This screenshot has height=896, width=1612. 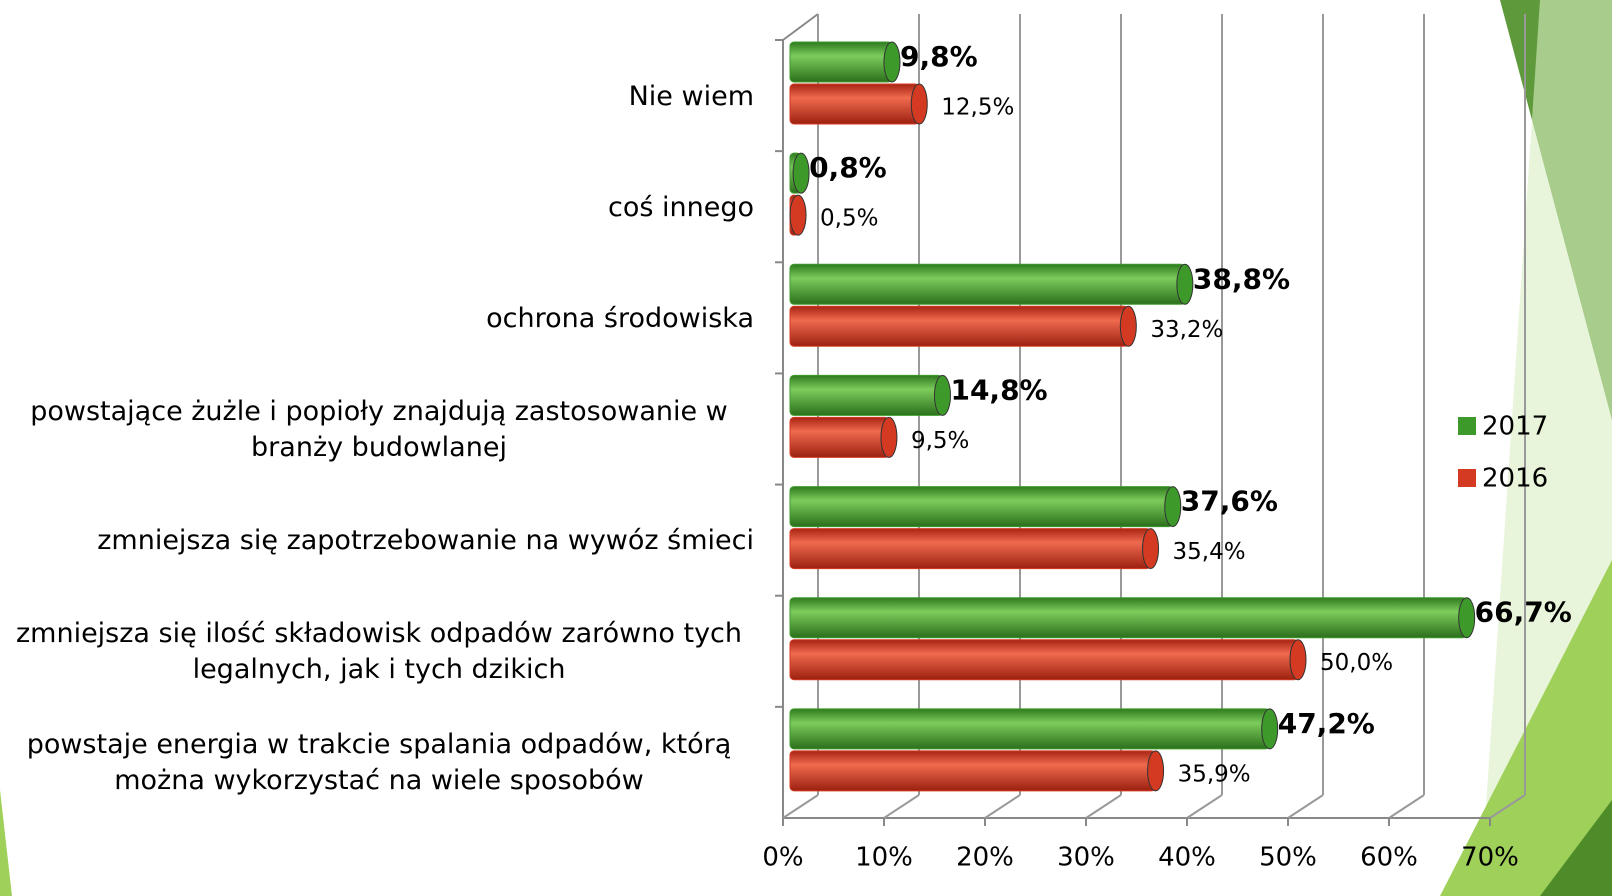 I want to click on x-tick-label: 60%, so click(x=1389, y=858).